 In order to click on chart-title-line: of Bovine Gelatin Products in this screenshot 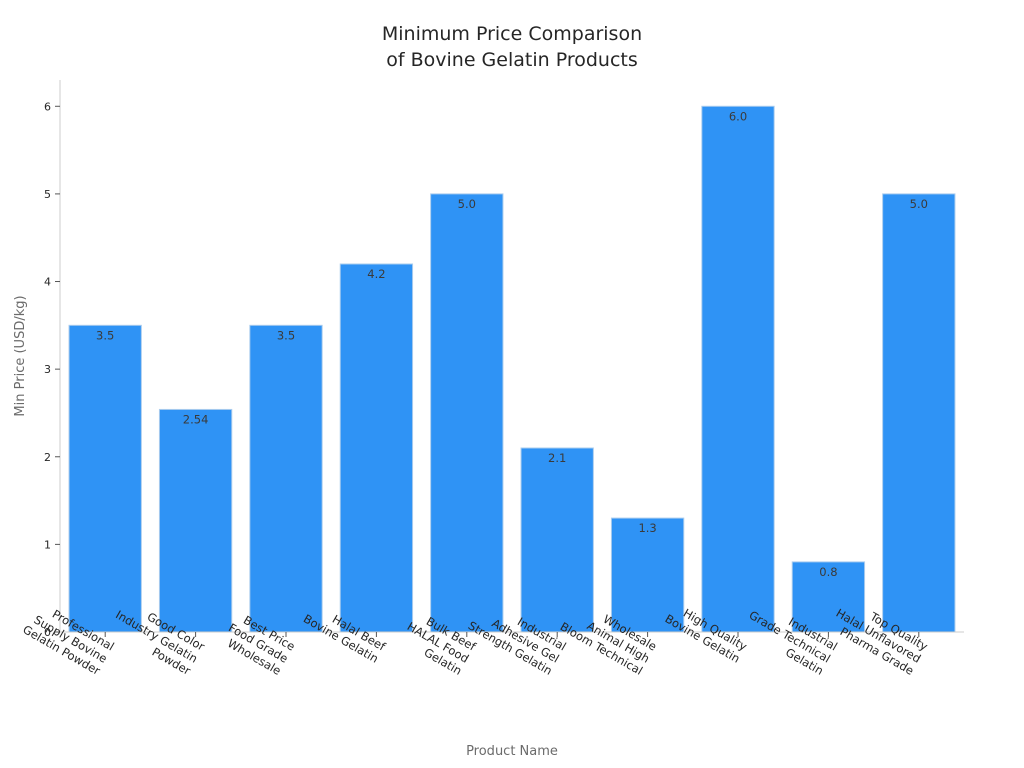, I will do `click(512, 60)`.